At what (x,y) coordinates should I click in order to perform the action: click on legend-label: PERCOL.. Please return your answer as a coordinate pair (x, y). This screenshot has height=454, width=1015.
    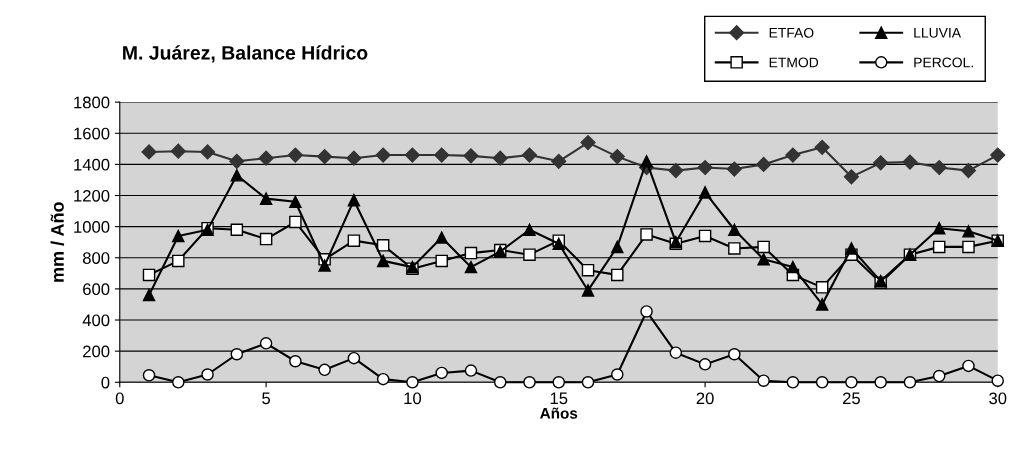
    Looking at the image, I should click on (943, 62).